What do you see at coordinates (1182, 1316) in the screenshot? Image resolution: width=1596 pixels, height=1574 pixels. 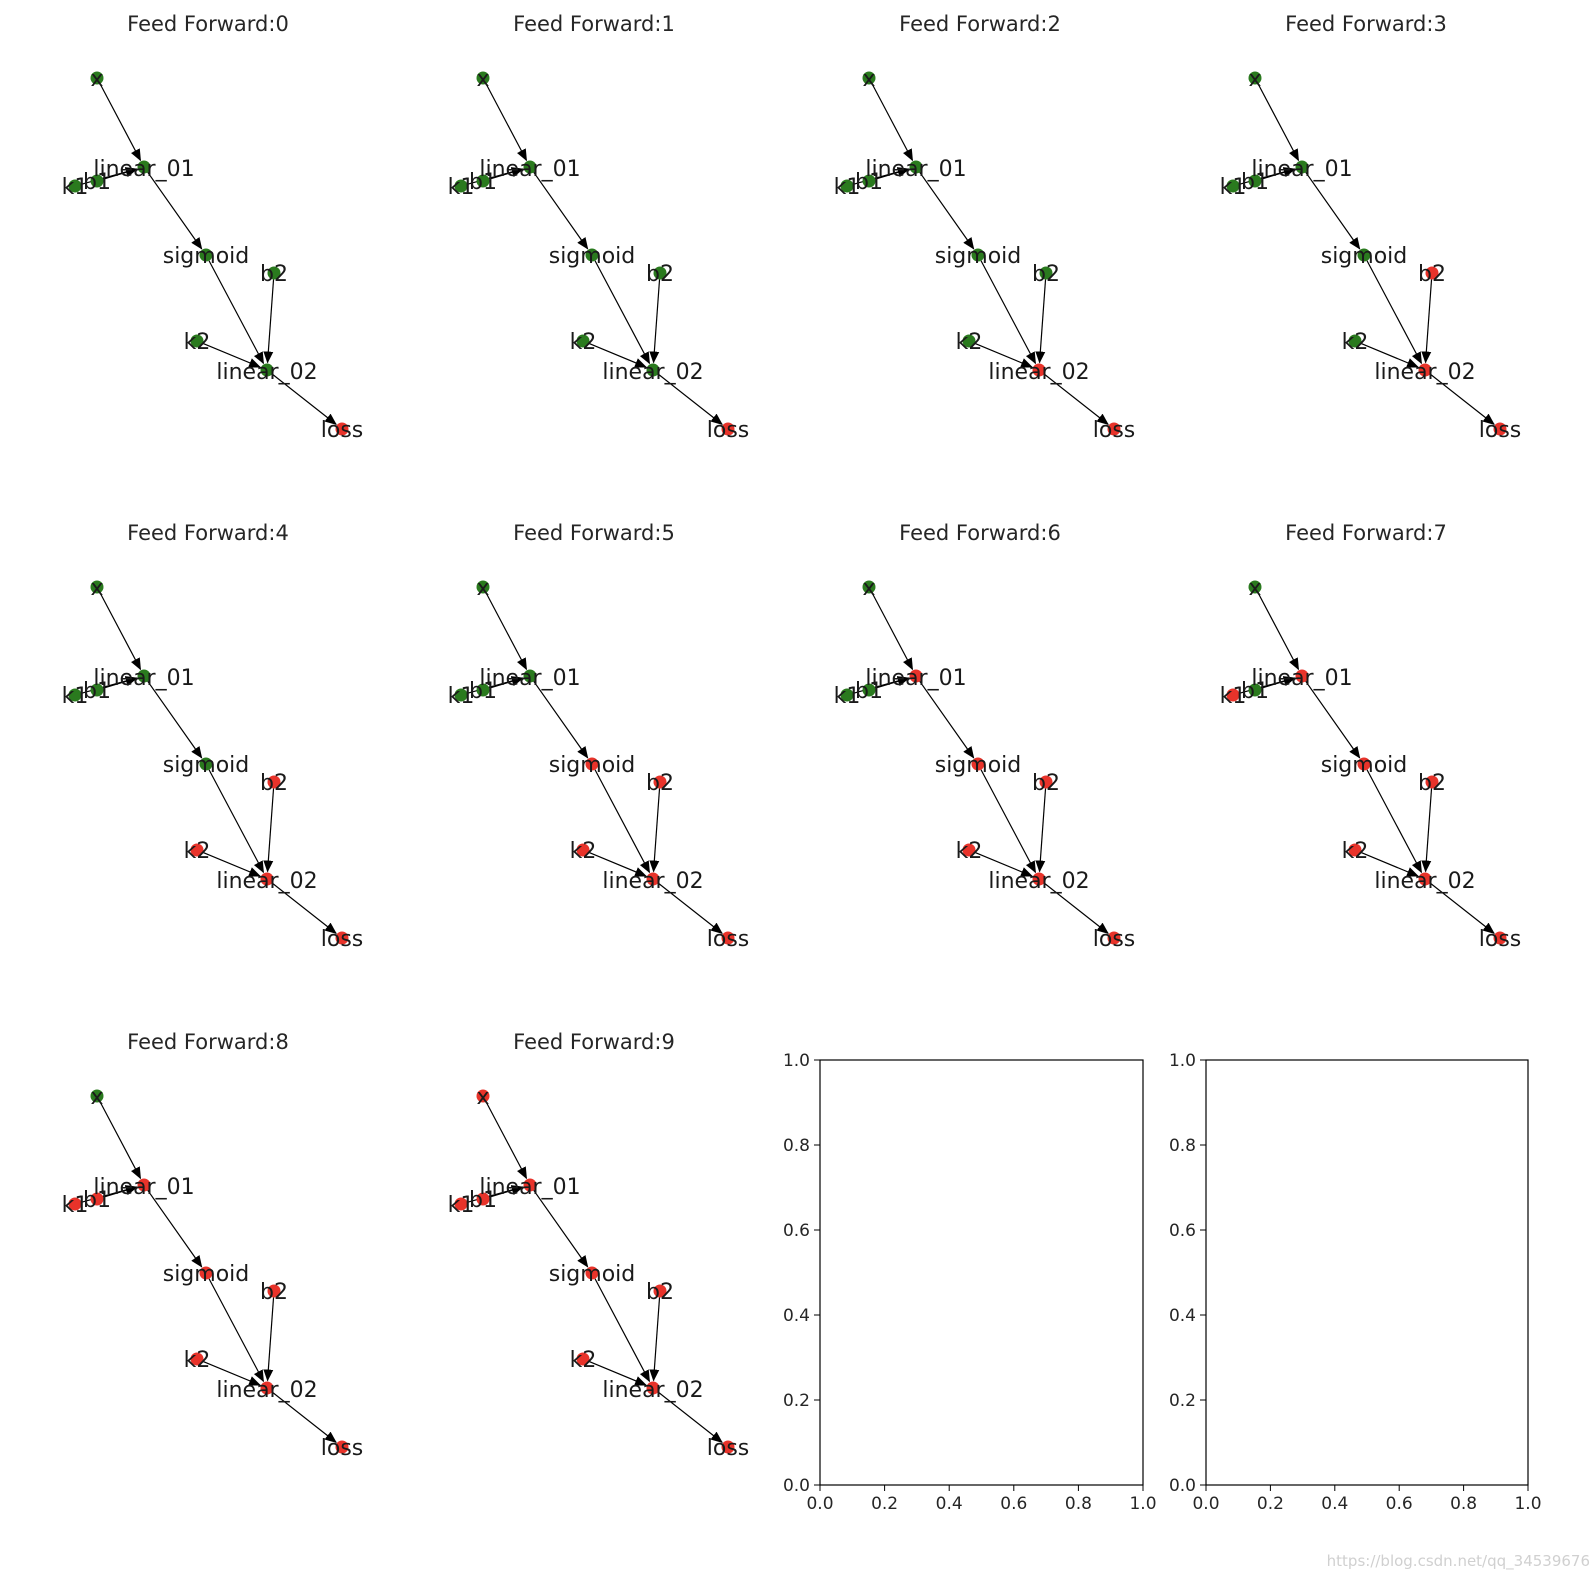 I see `y-tick-label: 0.4` at bounding box center [1182, 1316].